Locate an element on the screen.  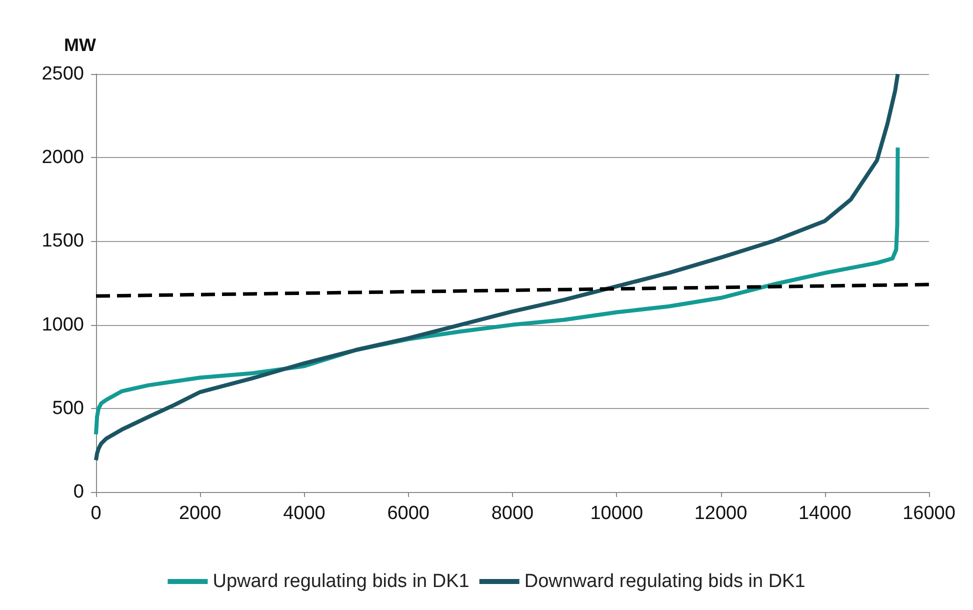
x-tick-label: 4000 is located at coordinates (304, 513).